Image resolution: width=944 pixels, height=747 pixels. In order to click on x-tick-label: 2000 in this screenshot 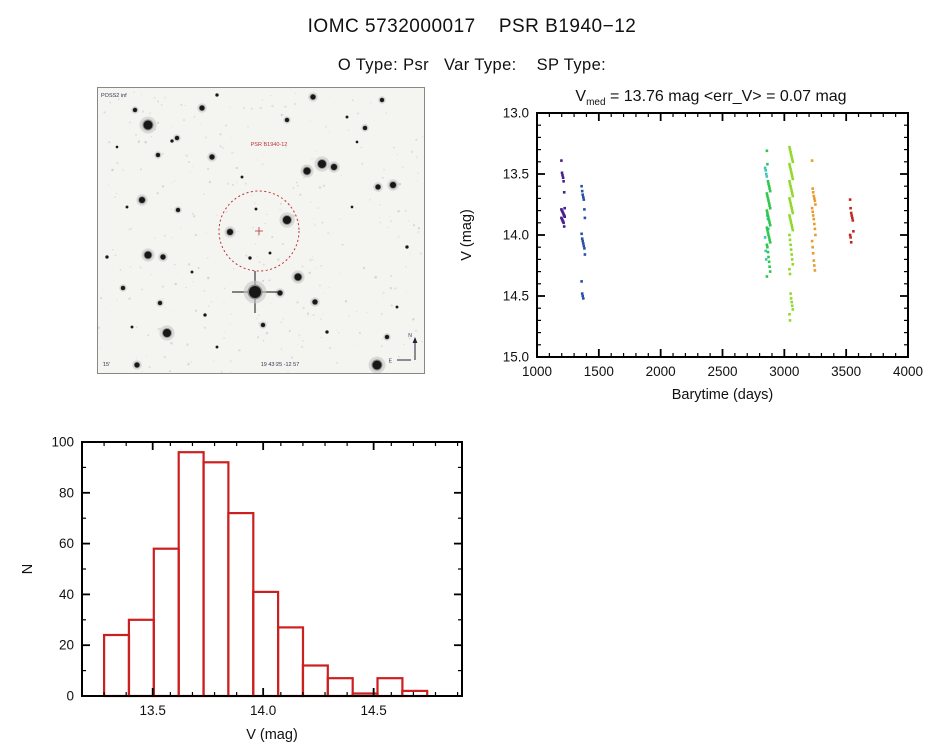, I will do `click(661, 371)`.